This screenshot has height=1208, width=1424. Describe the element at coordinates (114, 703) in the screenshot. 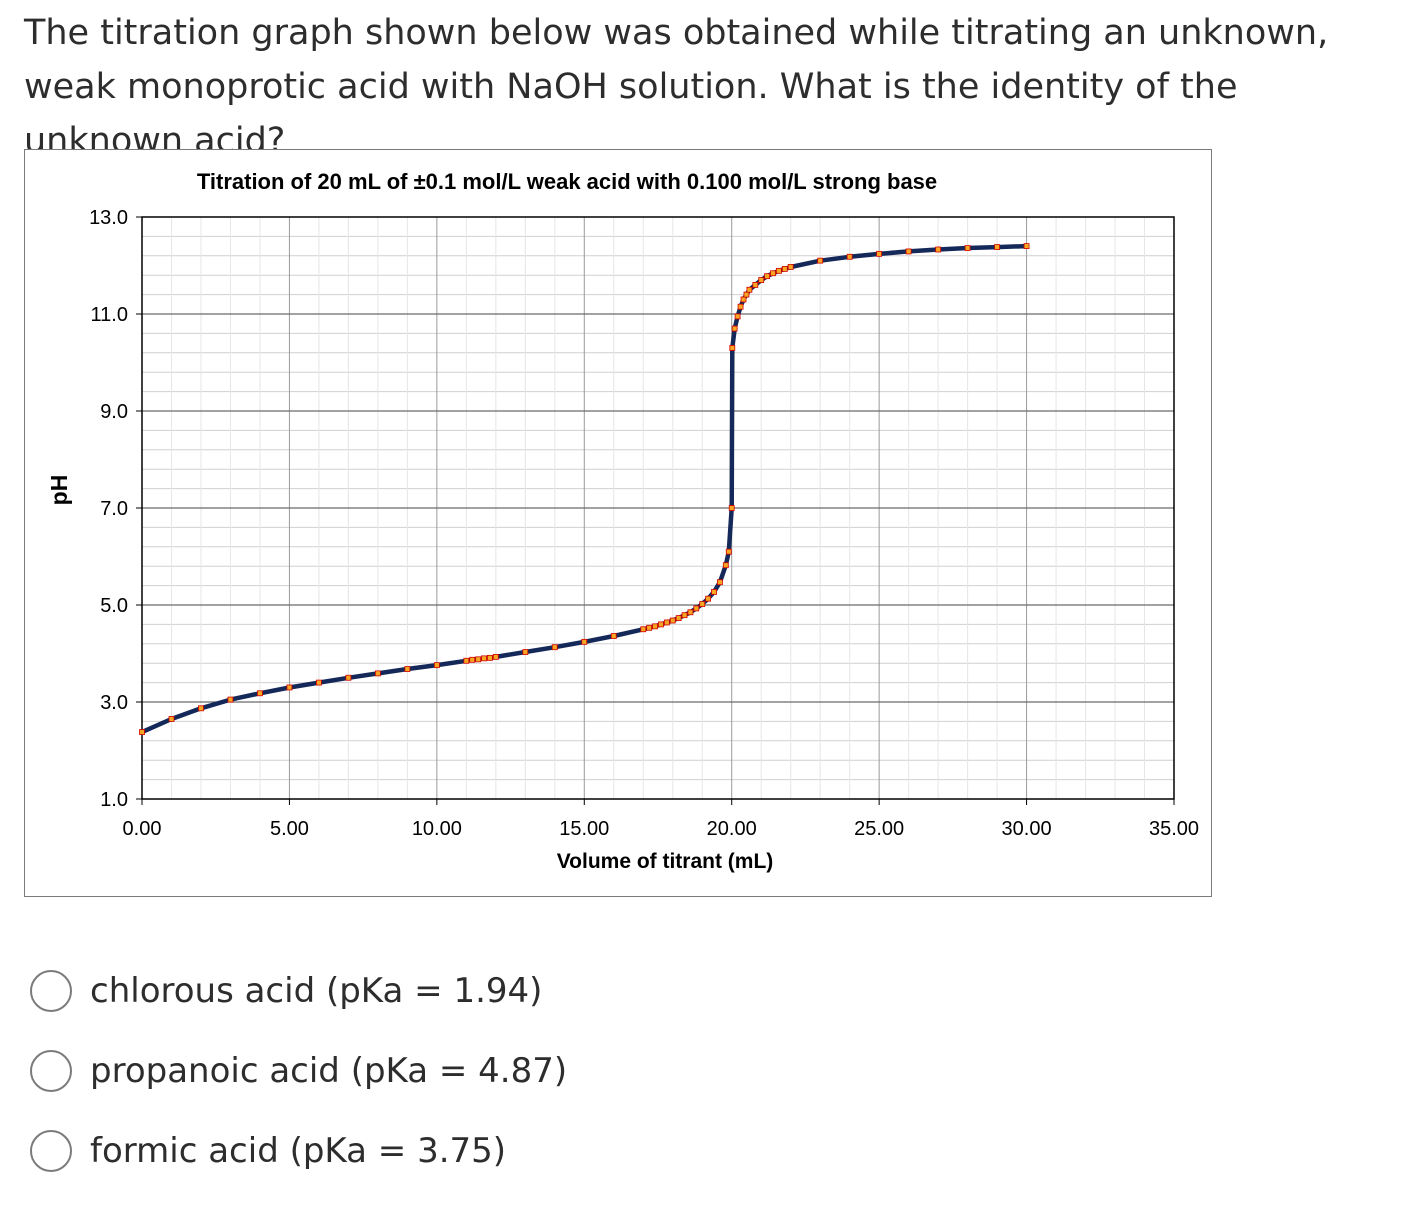

I see `y-tick-label: 3.0` at that location.